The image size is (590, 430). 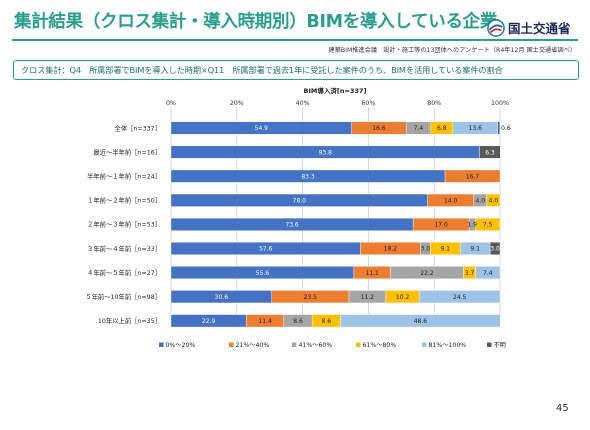 I want to click on x-tick-label: 60%, so click(x=368, y=103).